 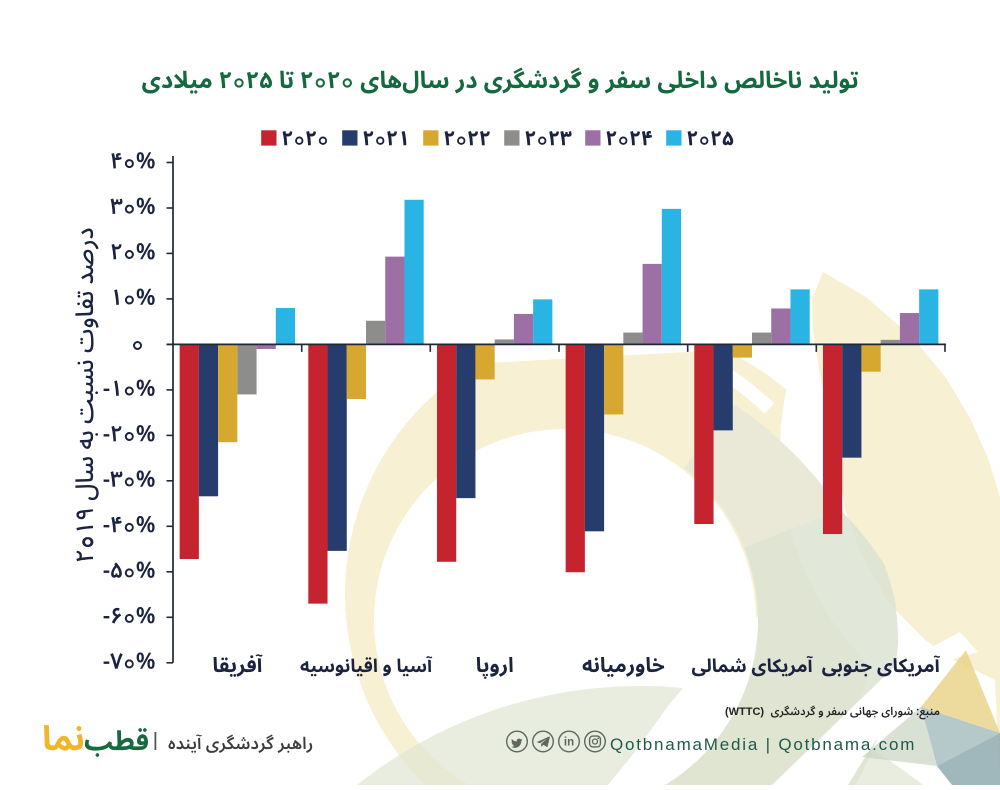 What do you see at coordinates (763, 744) in the screenshot?
I see `svg-text: QotbnamaMedia | Qotbnama.com` at bounding box center [763, 744].